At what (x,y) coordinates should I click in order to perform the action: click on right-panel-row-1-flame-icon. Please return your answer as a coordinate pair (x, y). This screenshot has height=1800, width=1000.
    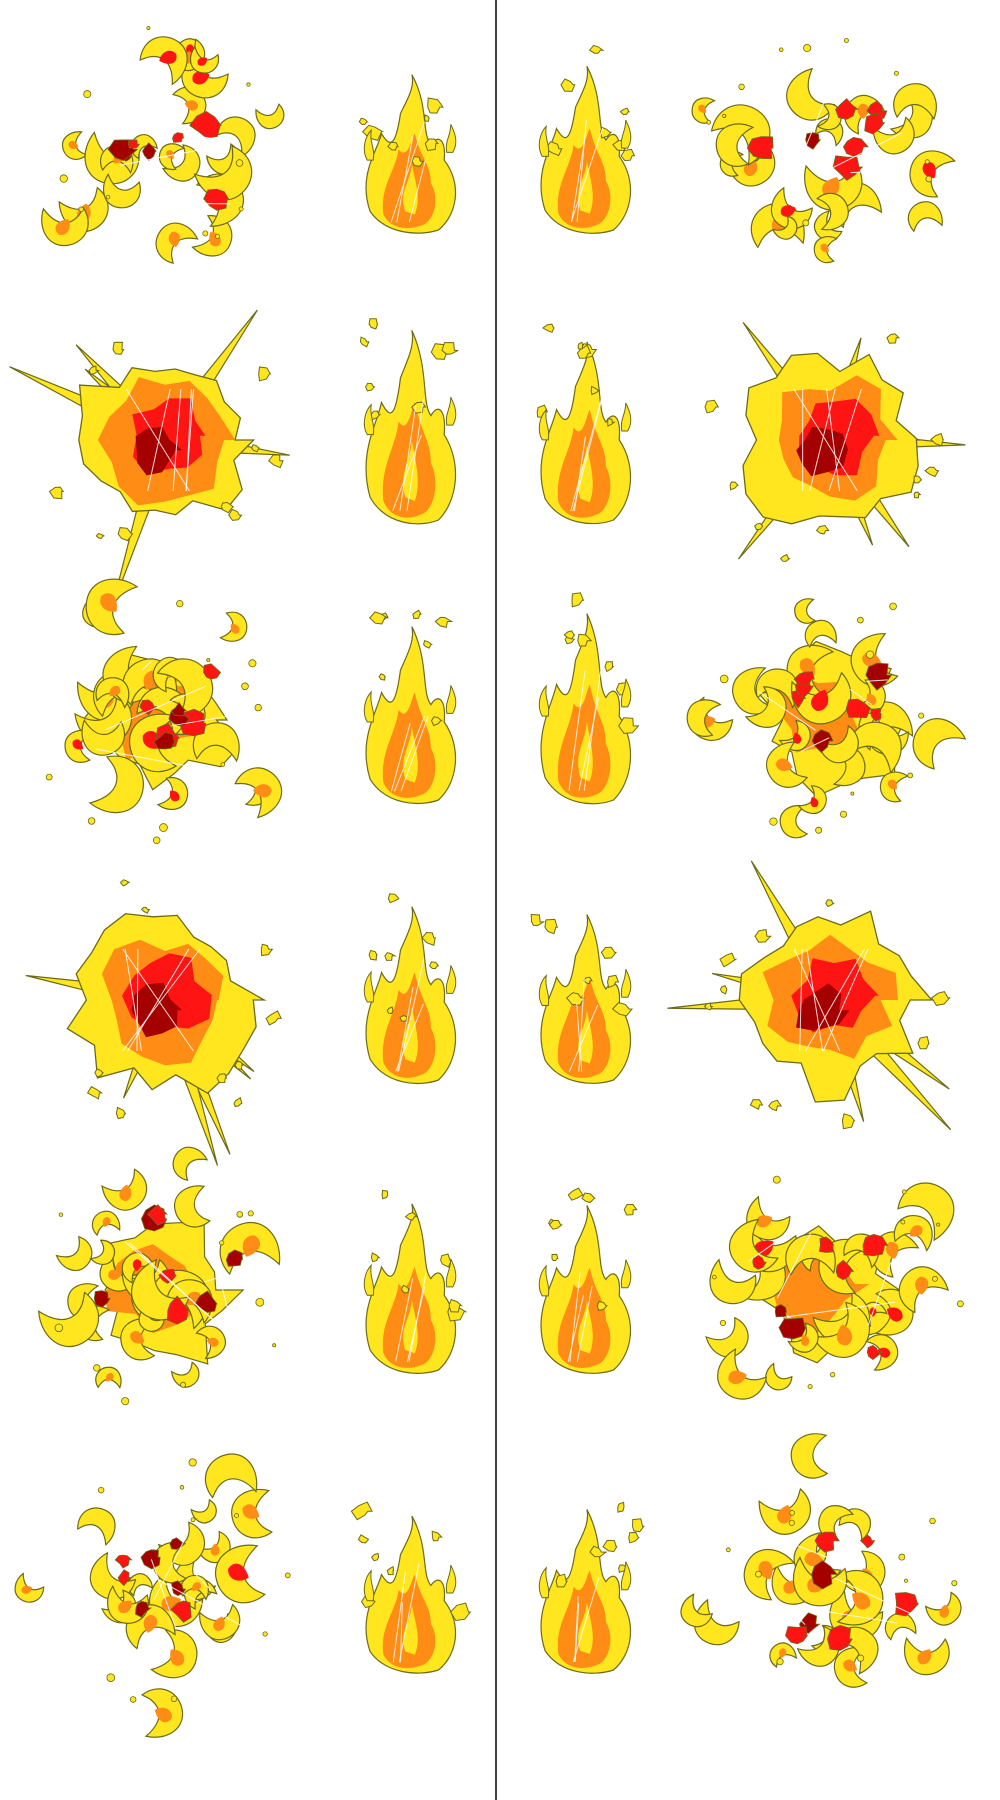
    Looking at the image, I should click on (587, 139).